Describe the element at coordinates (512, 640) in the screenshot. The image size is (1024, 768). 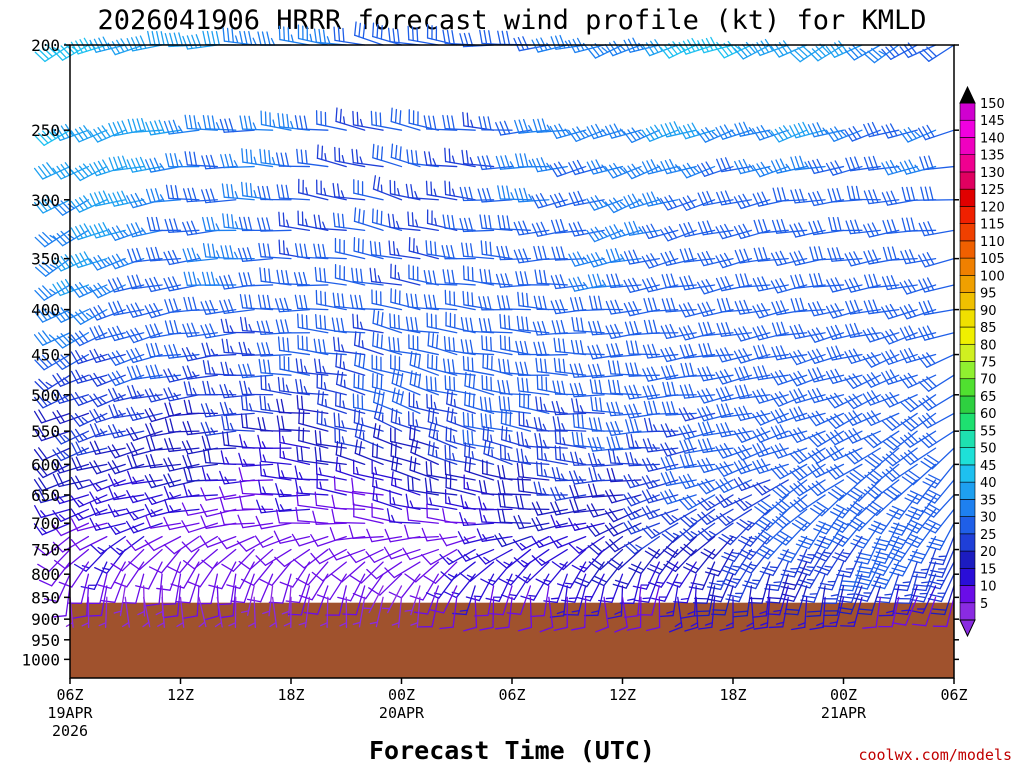
I see `ground-surface` at that location.